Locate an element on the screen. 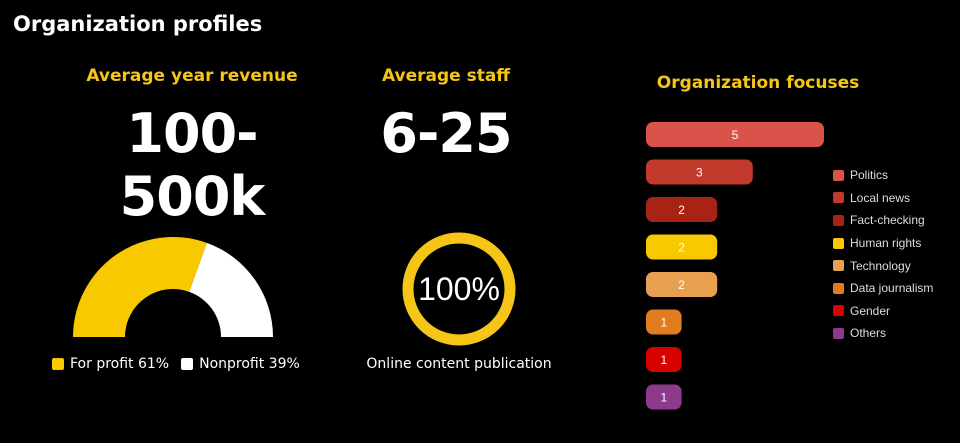 The height and width of the screenshot is (443, 960). legend-item-for-profit: For profit 61% is located at coordinates (110, 364).